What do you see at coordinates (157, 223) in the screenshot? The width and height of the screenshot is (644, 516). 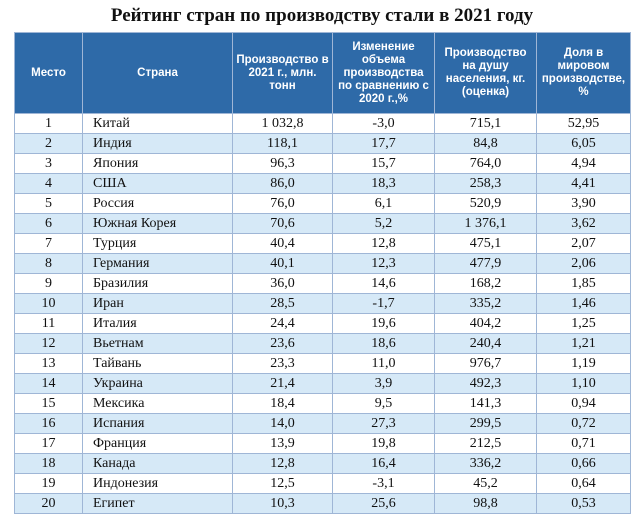 I see `cell-country: Южная Корея` at bounding box center [157, 223].